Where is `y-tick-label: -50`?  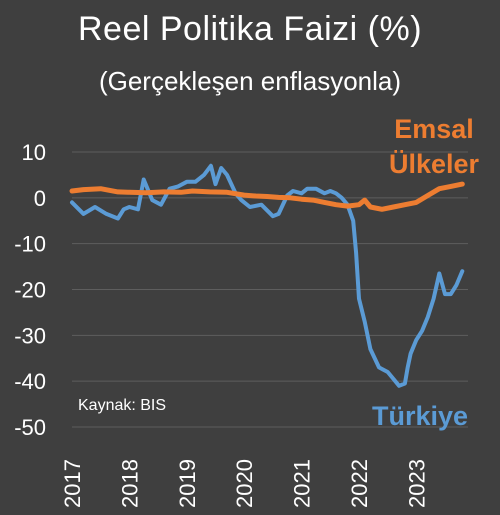
y-tick-label: -50 is located at coordinates (30, 427).